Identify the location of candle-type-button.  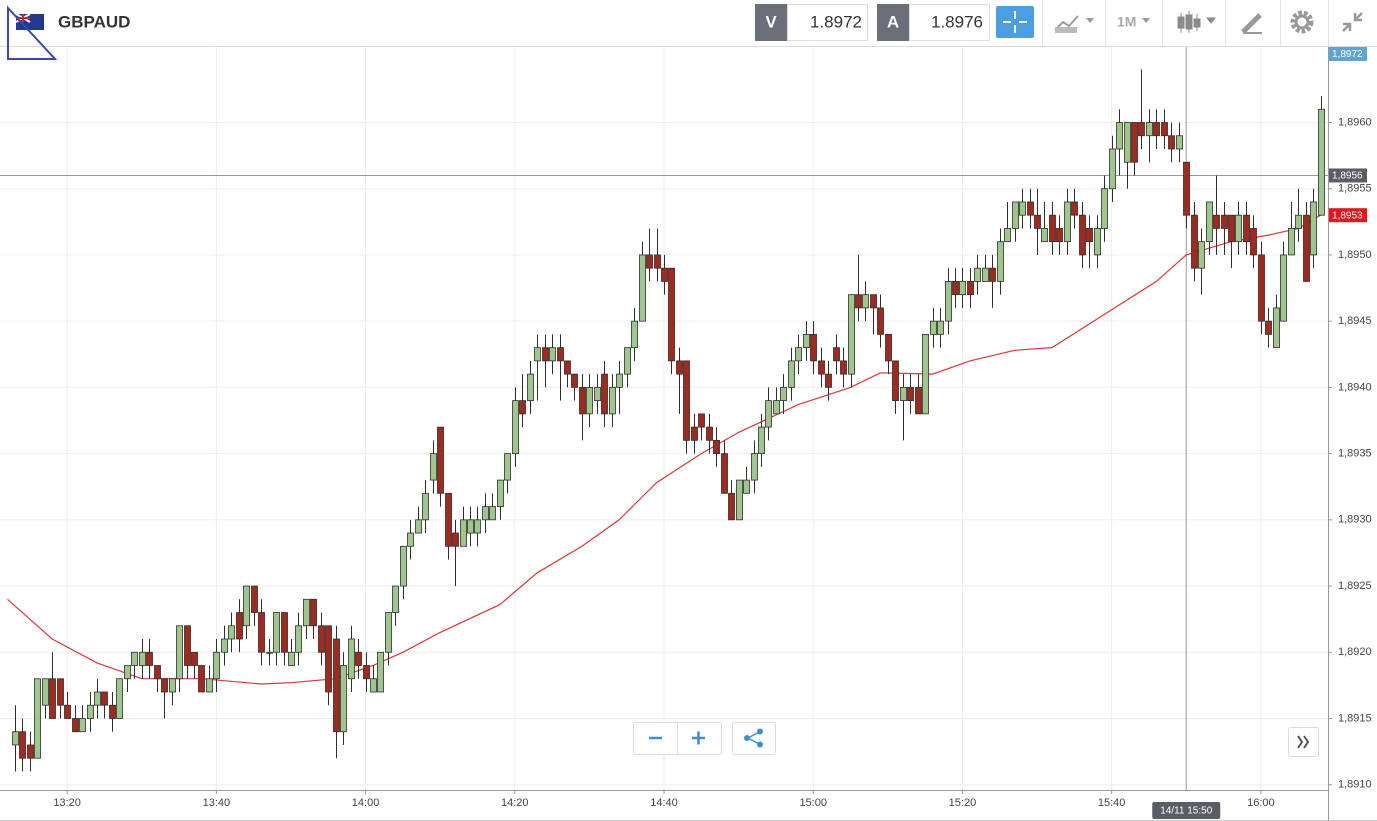
(1197, 22).